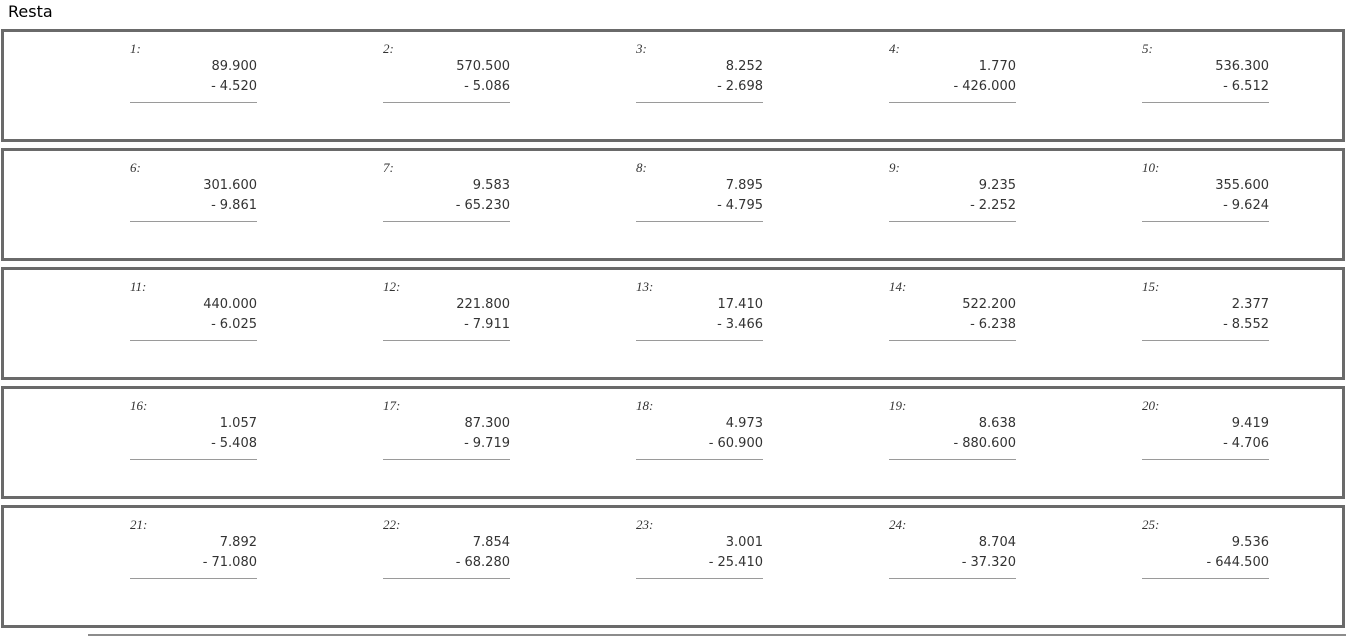 This screenshot has height=638, width=1346. What do you see at coordinates (1205, 87) in the screenshot?
I see `subtrahend-row: -6.512` at bounding box center [1205, 87].